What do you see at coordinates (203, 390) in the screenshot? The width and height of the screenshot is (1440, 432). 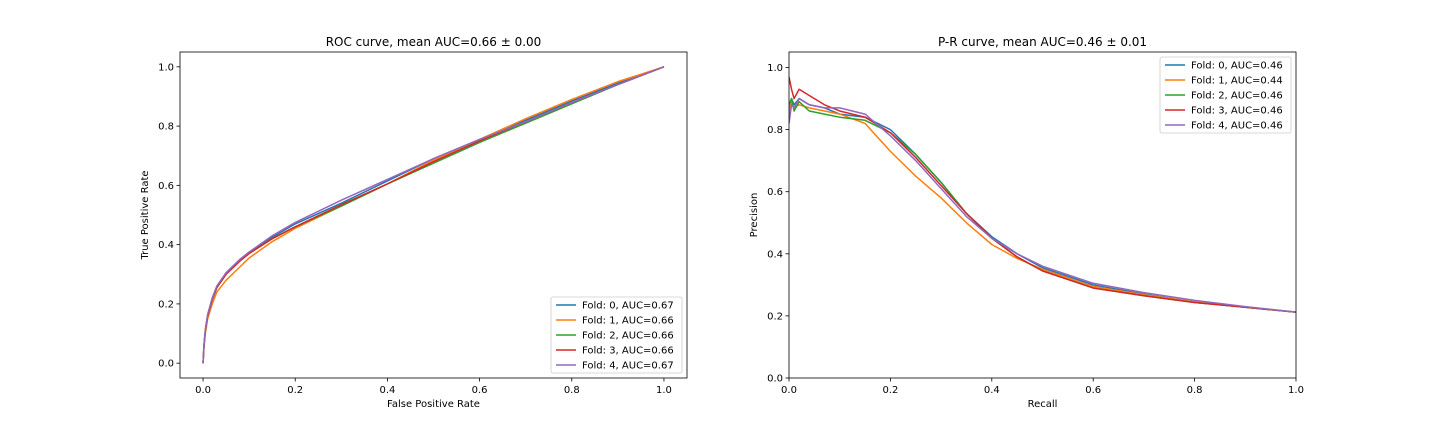 I see `roc-x-tick-label: 0.0` at bounding box center [203, 390].